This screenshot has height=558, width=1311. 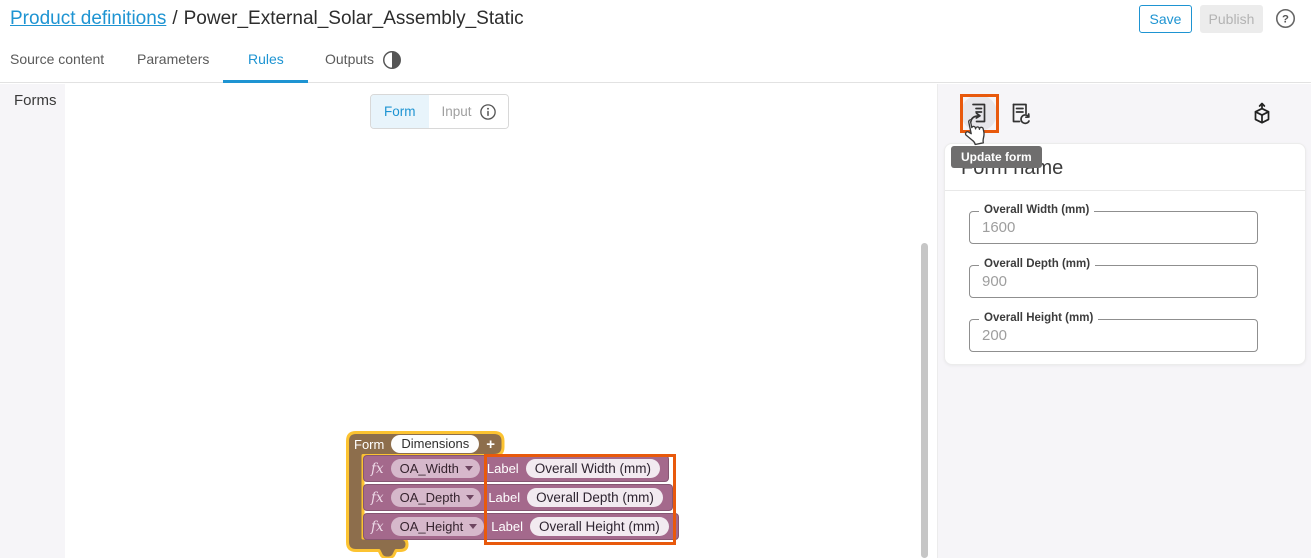 I want to click on form-row-oa-depth: fx OA_Depth Label Overall Depth (mm), so click(x=518, y=497).